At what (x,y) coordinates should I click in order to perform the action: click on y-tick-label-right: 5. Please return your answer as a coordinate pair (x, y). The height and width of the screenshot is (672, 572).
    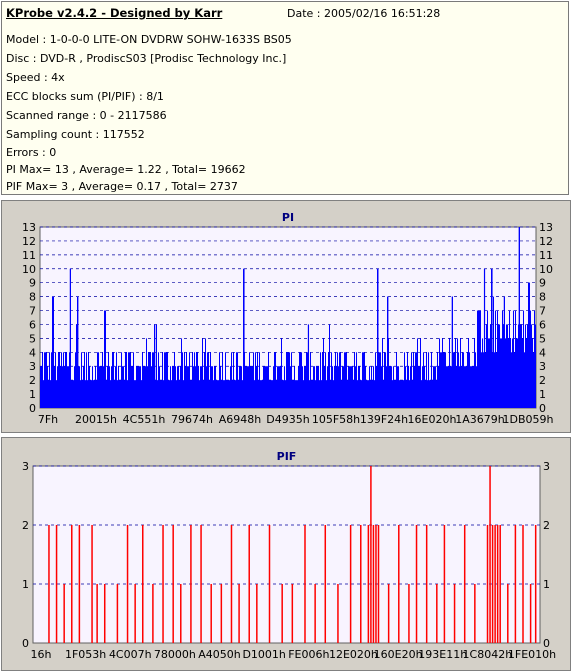
    Looking at the image, I should click on (542, 338).